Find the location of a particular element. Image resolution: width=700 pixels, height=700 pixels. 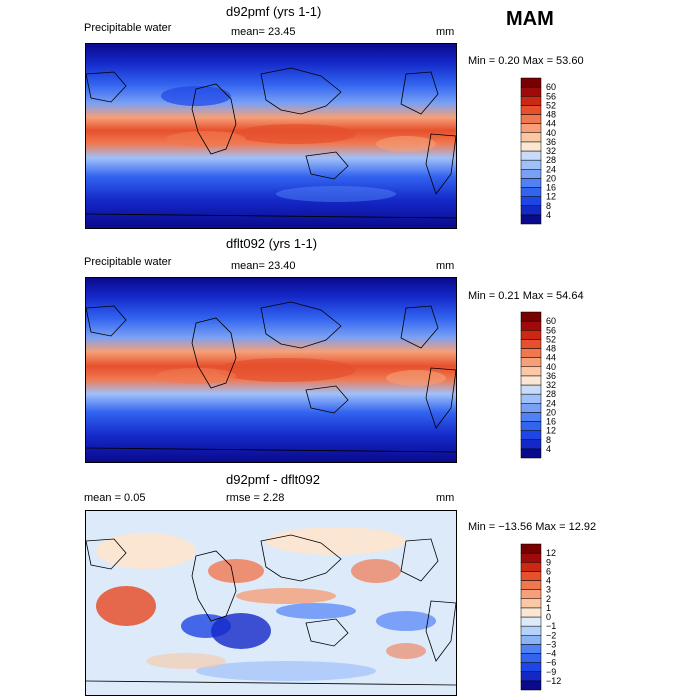

panel3-map is located at coordinates (271, 603).